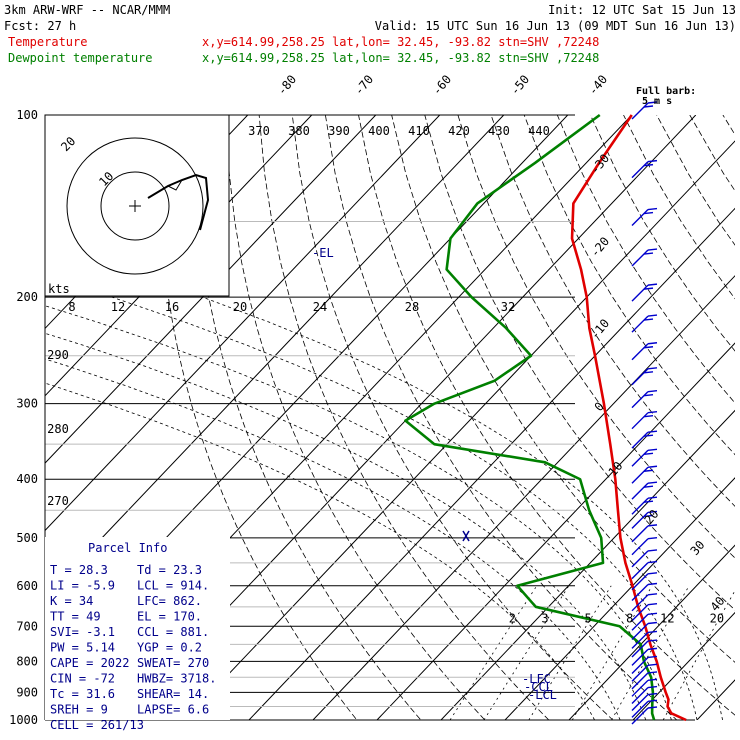 The height and width of the screenshot is (740, 740). What do you see at coordinates (240, 307) in the screenshot?
I see `speed-tick-label: 20` at bounding box center [240, 307].